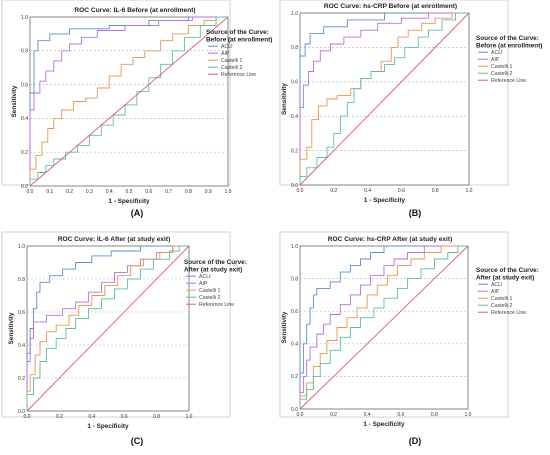 The image size is (550, 455). I want to click on x-tick-label: 0.7, so click(168, 192).